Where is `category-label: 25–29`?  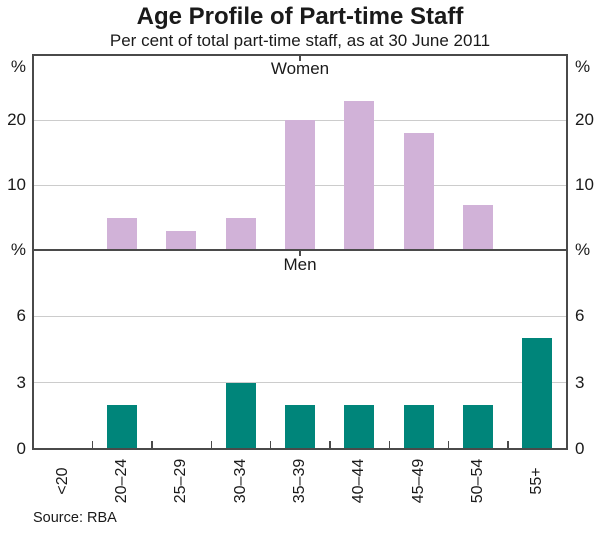 category-label: 25–29 is located at coordinates (181, 481).